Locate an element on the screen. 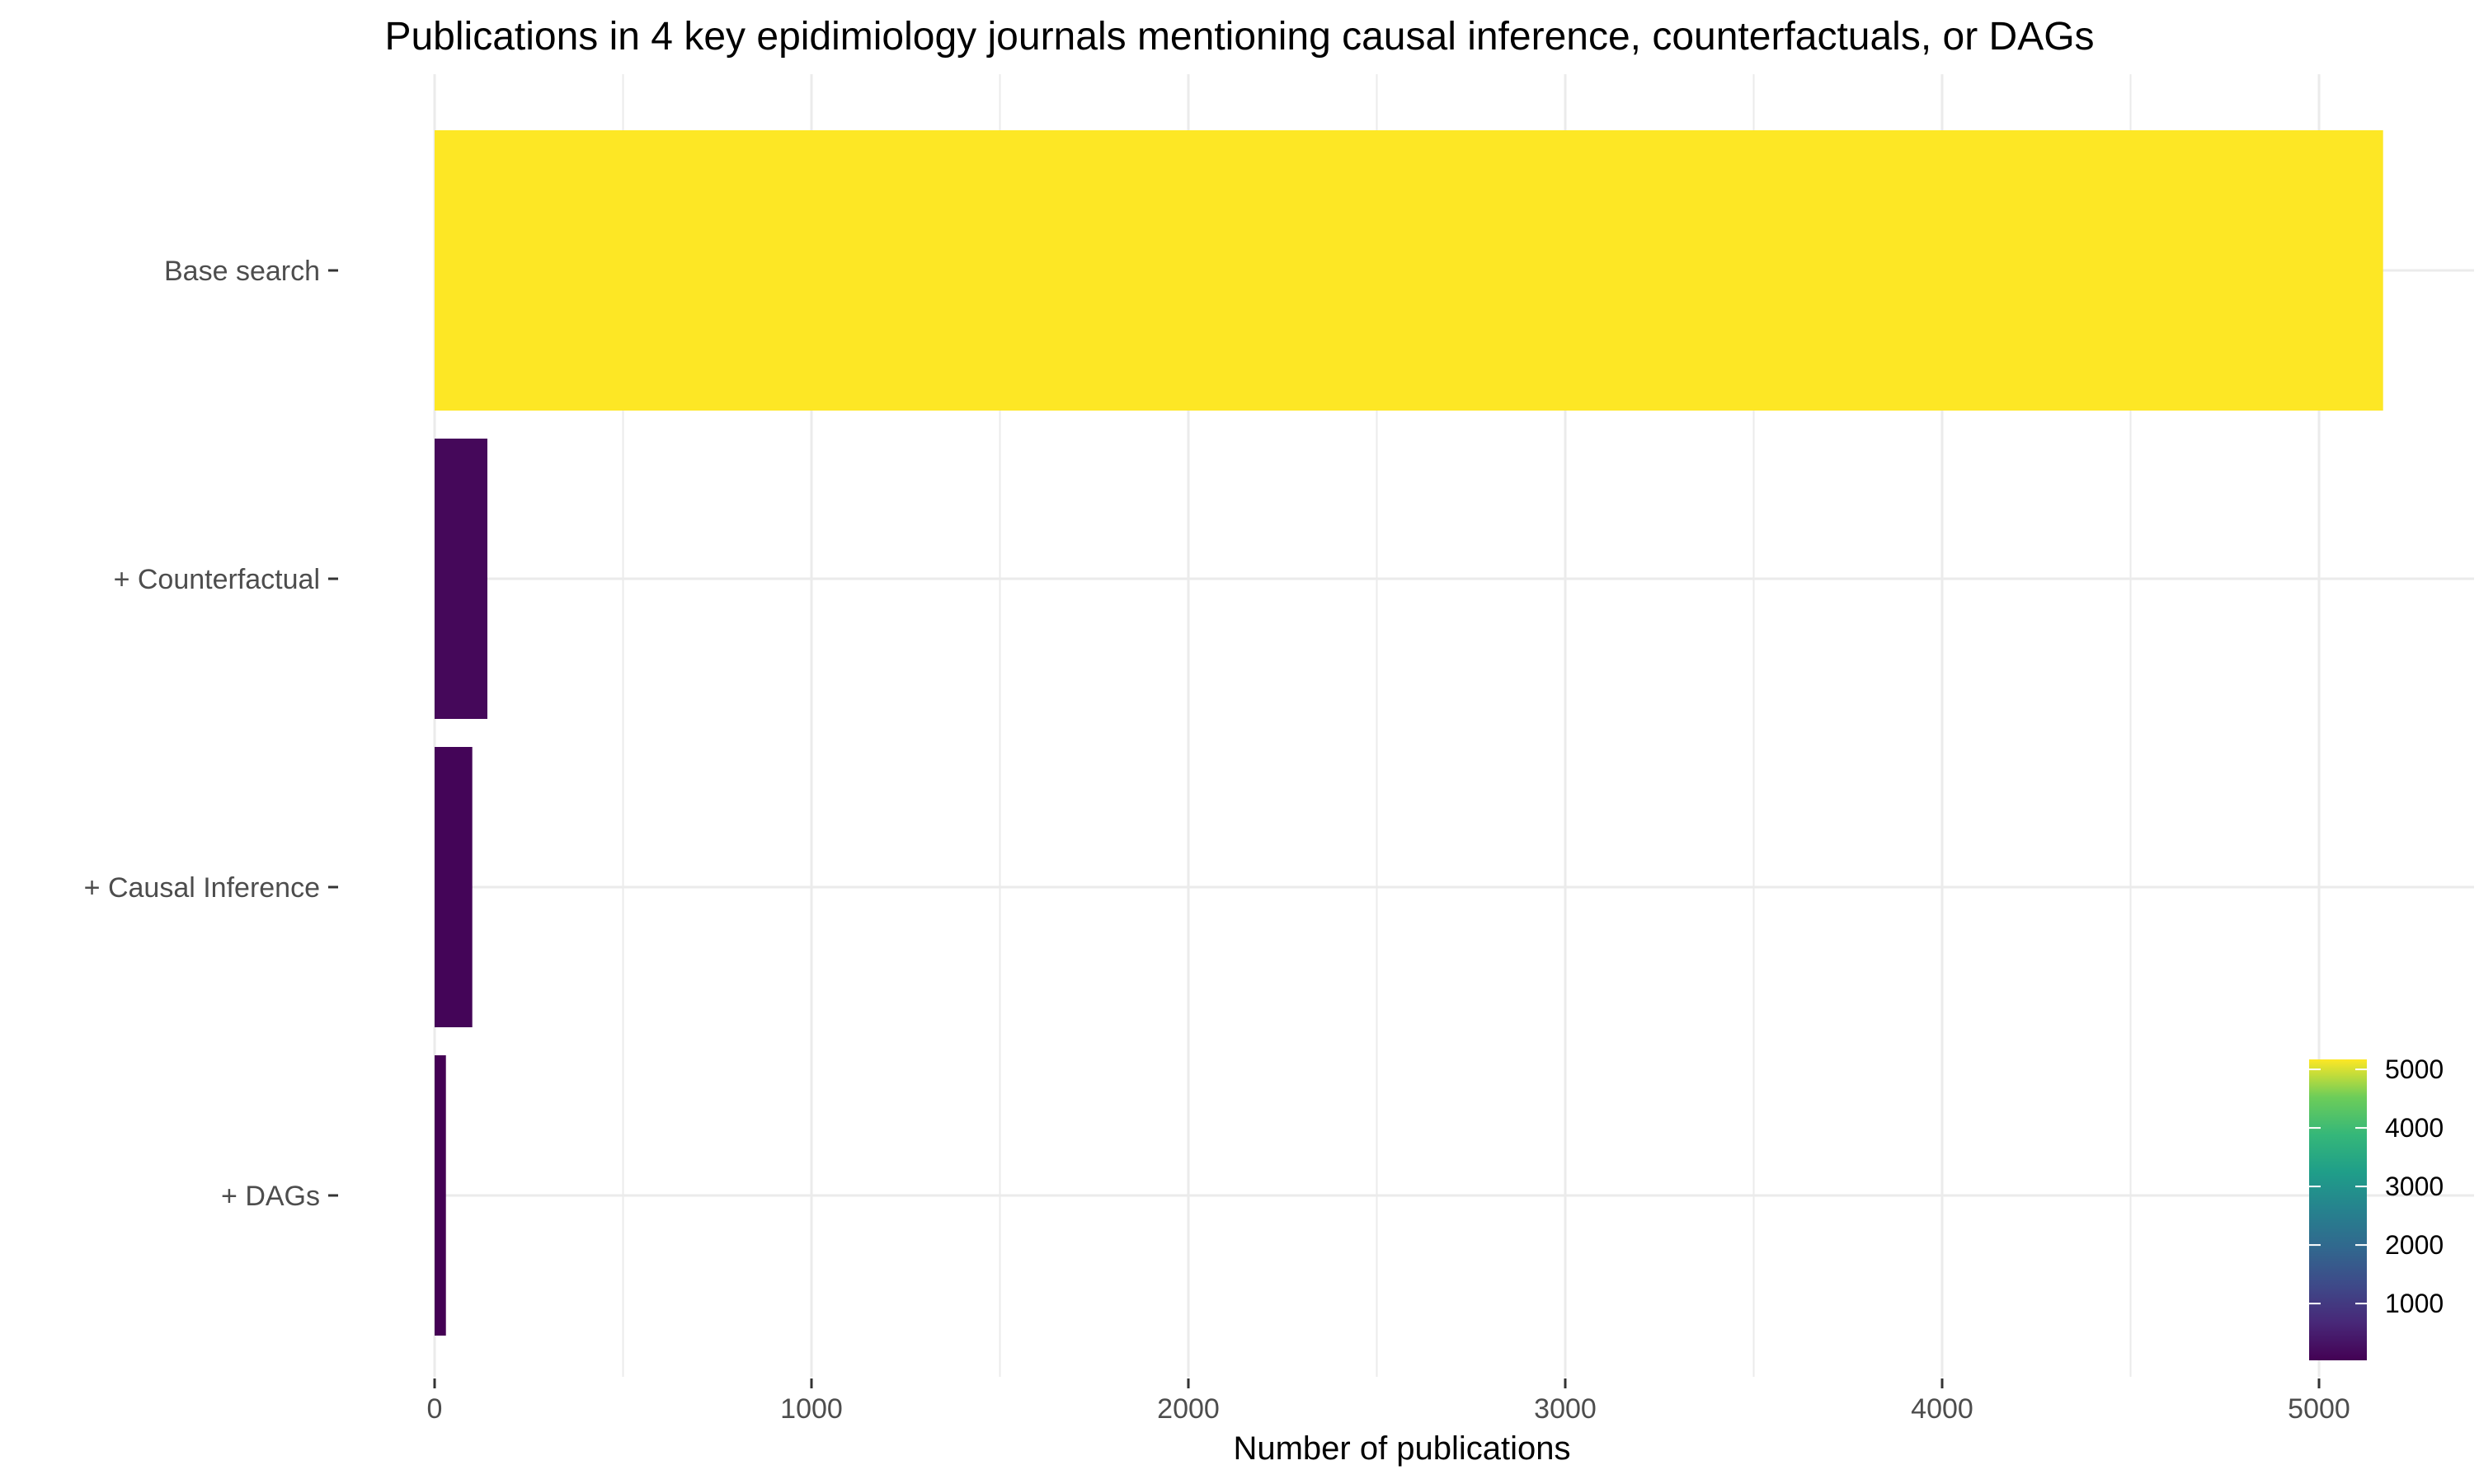  legend-tick-label: 5000 is located at coordinates (2414, 1069).